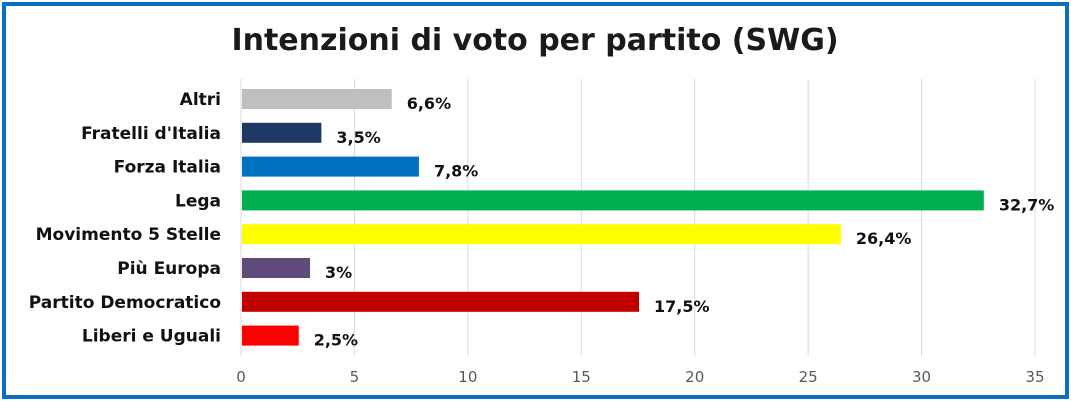  I want to click on x-tick-label: 5, so click(355, 377).